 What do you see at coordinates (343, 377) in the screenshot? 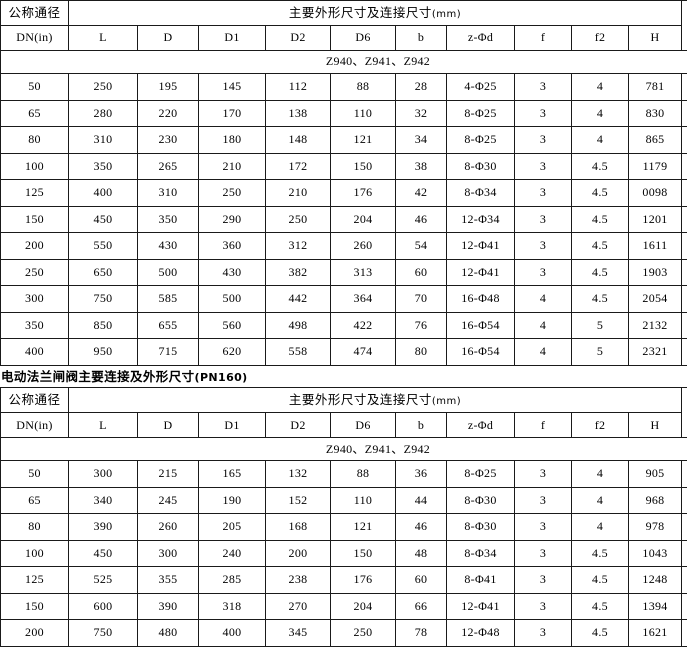
I see `section-title-table2: 电动法兰闸阀主要连接及外形尺寸(PN160)` at bounding box center [343, 377].